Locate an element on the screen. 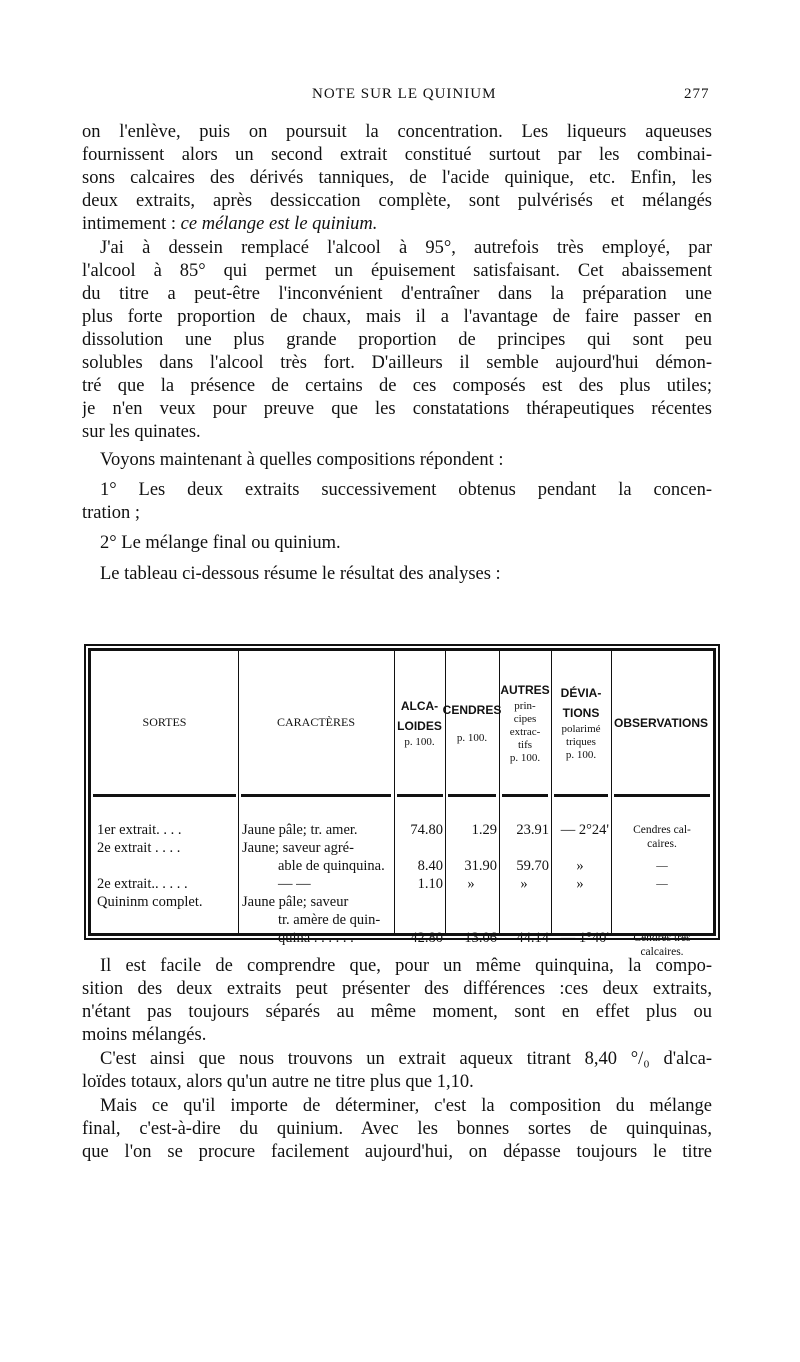 This screenshot has height=1362, width=800. text-line: moins mélangés. is located at coordinates (144, 1035).